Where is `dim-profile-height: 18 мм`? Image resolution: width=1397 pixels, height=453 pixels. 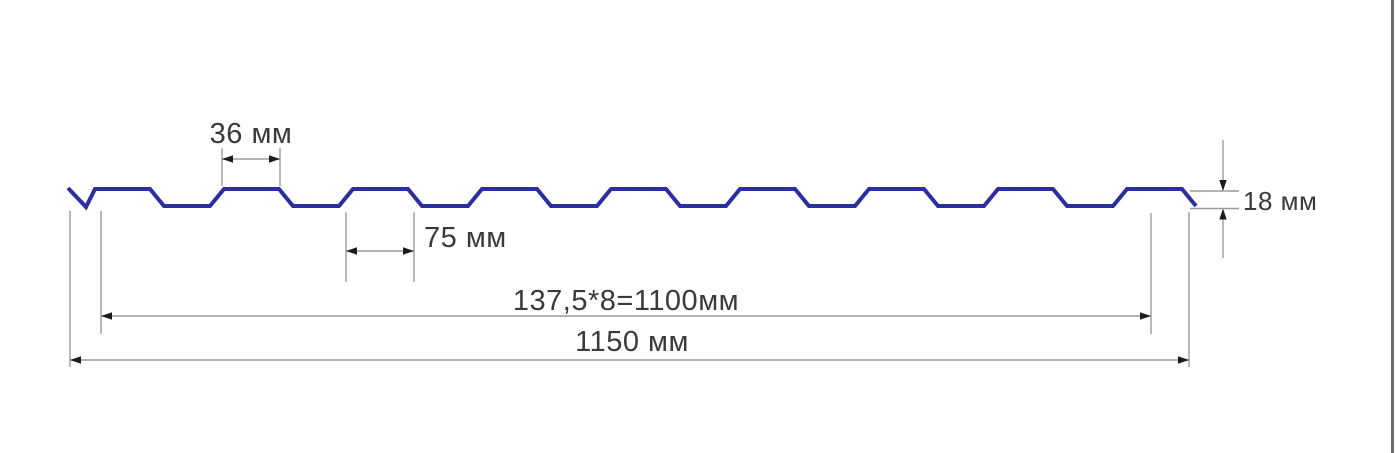 dim-profile-height: 18 мм is located at coordinates (1253, 199).